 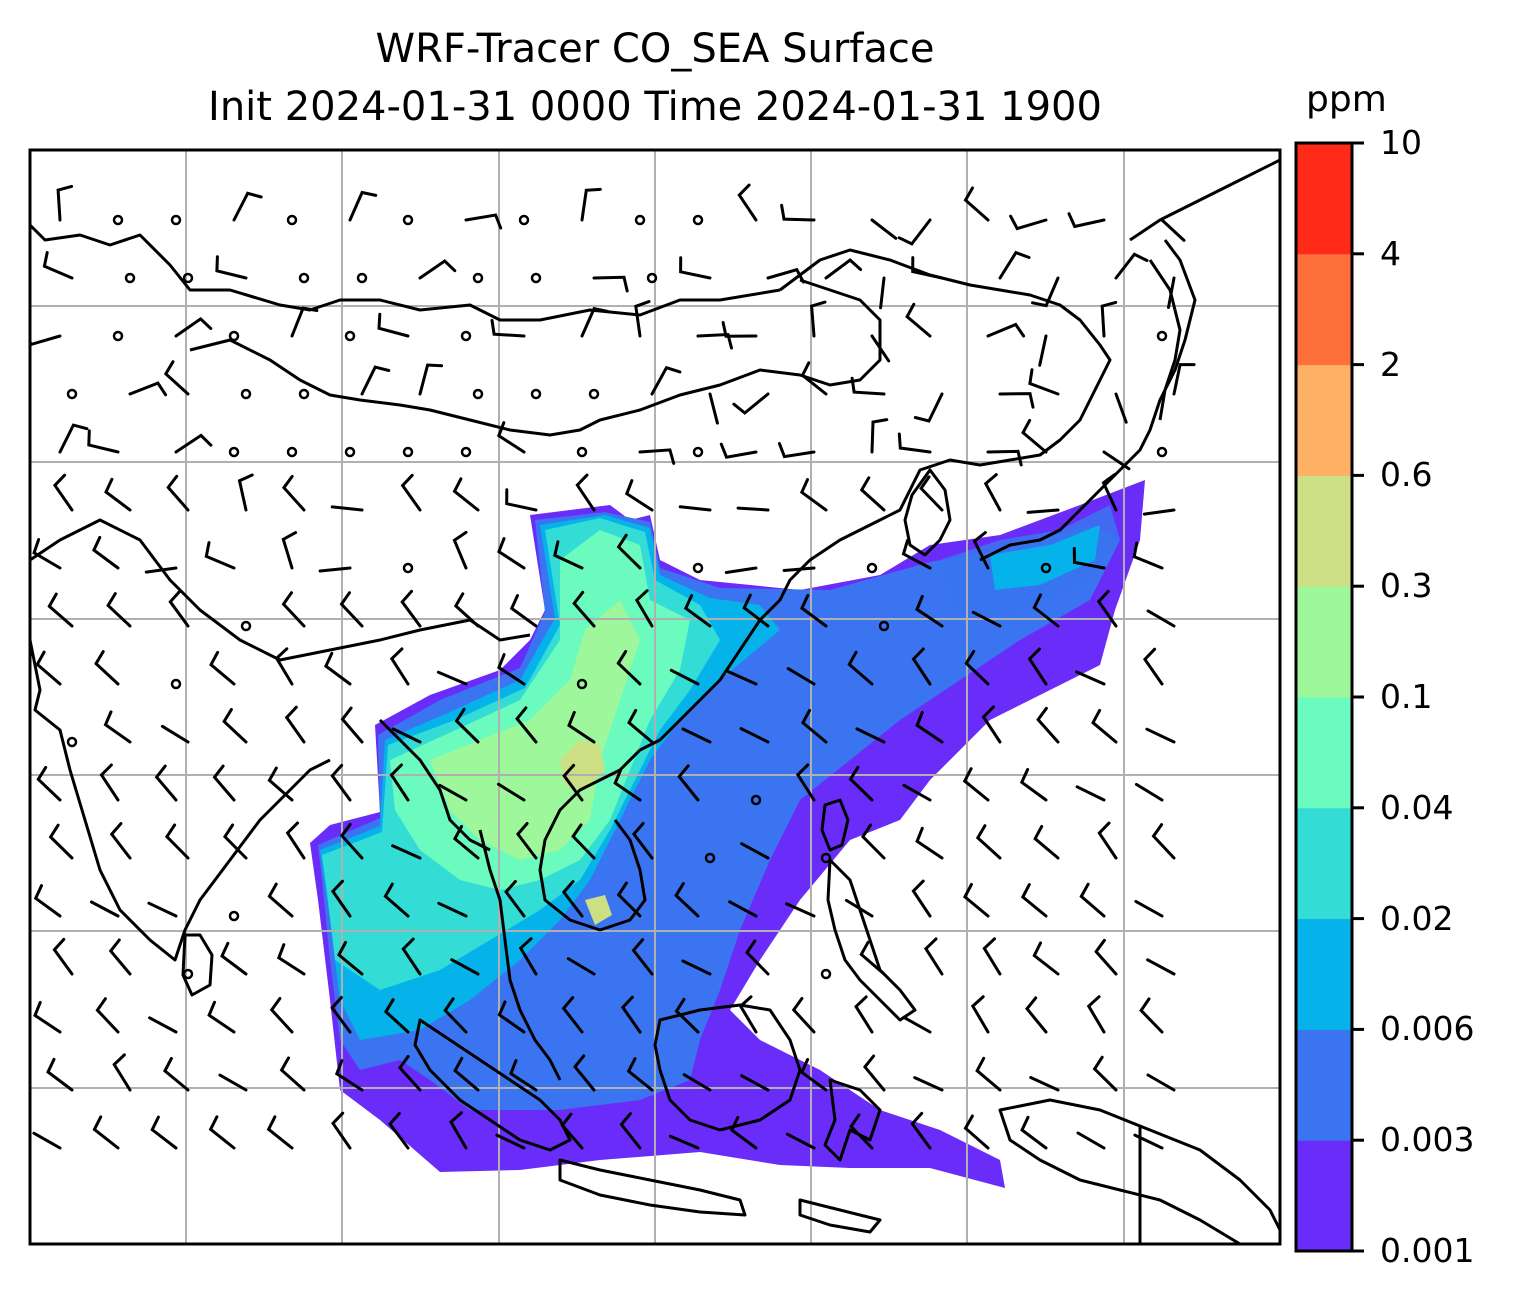 I want to click on himalaya-border, so click(x=280, y=590).